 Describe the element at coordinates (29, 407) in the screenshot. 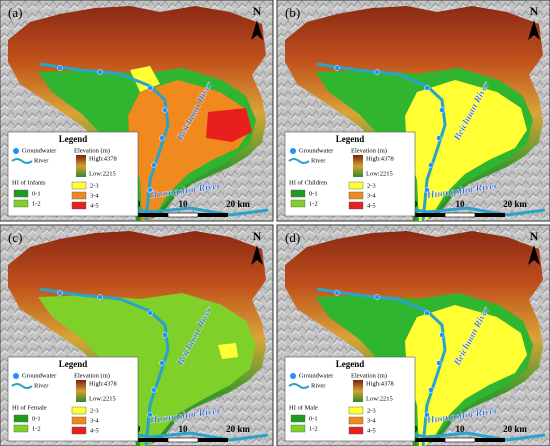

I see `legend-hi-title: HI of Female` at that location.